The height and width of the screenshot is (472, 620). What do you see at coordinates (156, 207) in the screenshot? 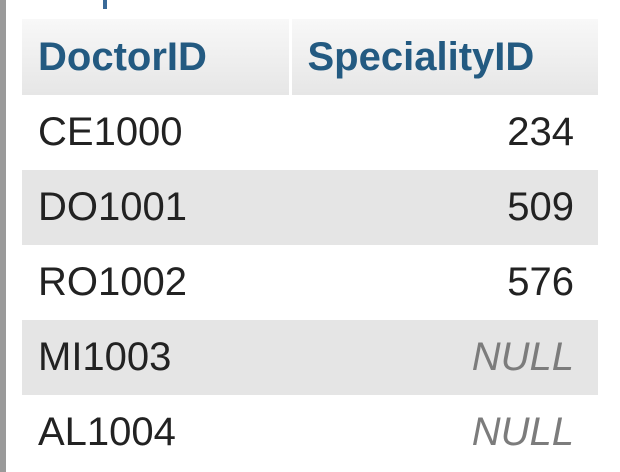
I see `cell-doctor-id: DO1001` at bounding box center [156, 207].